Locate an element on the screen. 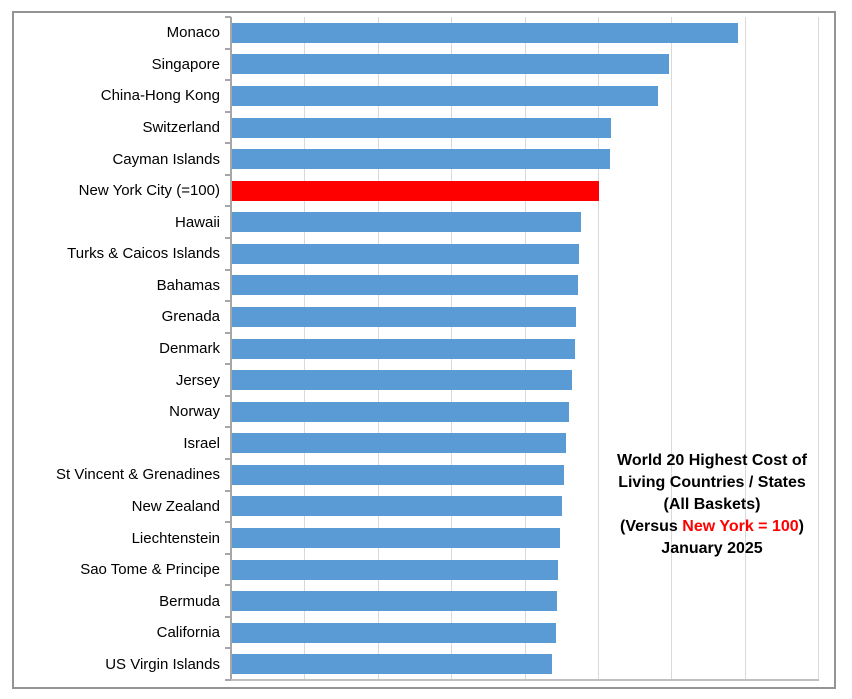 The image size is (852, 699). label-row: Cayman Islands is located at coordinates (117, 159).